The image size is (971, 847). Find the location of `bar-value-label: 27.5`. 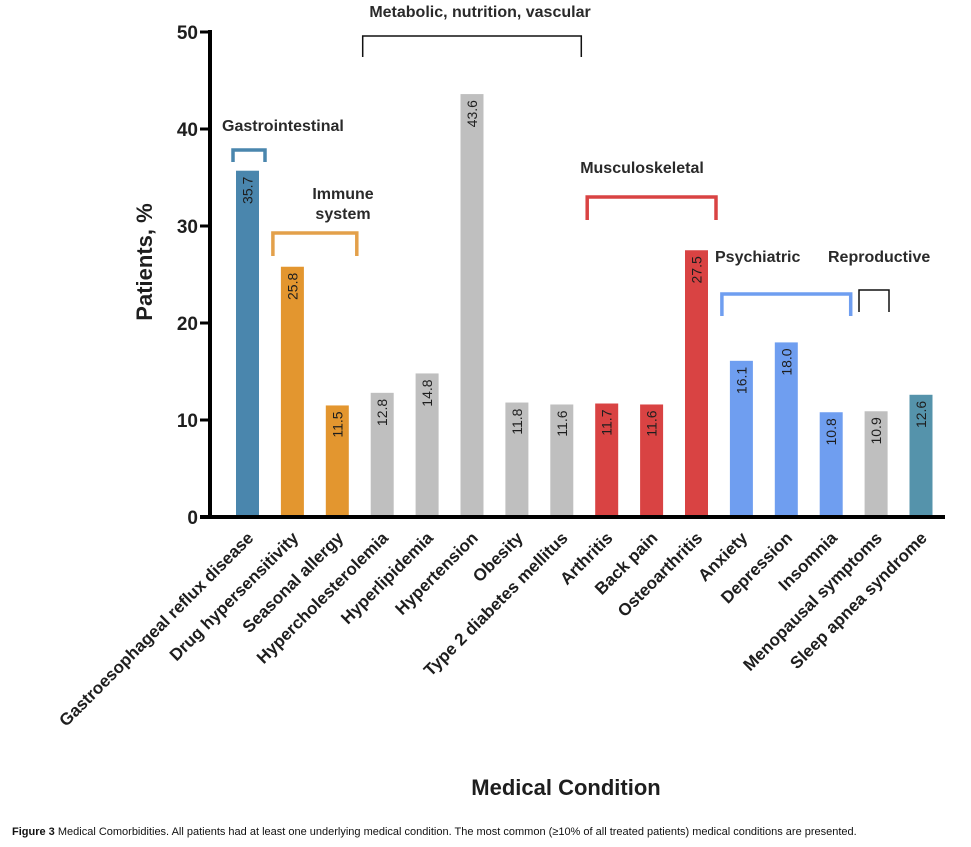

bar-value-label: 27.5 is located at coordinates (697, 269).